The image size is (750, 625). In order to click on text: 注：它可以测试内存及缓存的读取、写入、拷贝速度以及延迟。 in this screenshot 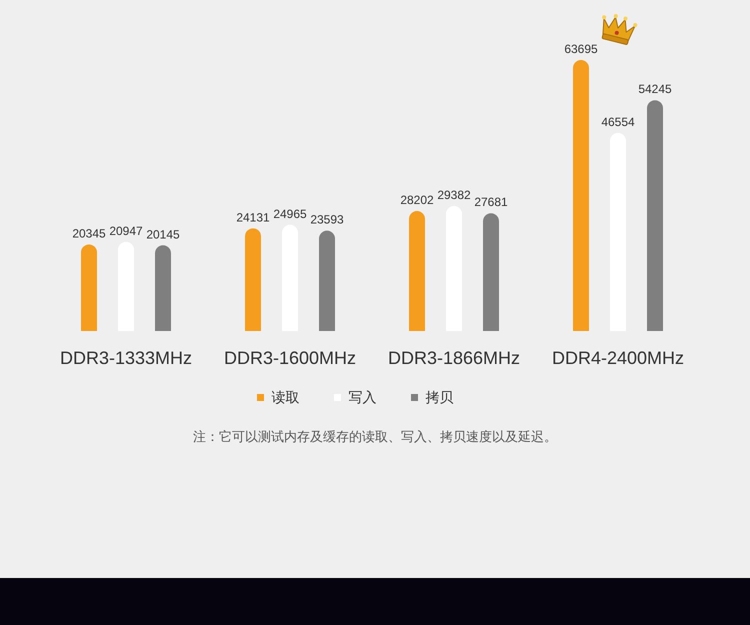, I will do `click(375, 437)`.